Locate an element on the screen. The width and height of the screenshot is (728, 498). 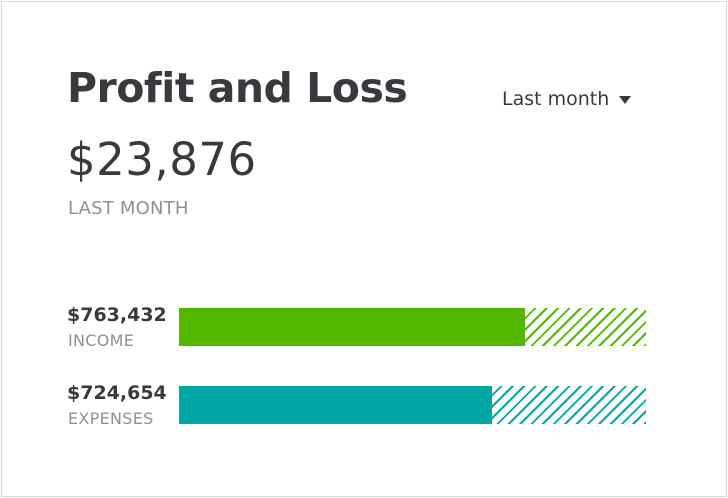
income-bar is located at coordinates (412, 327).